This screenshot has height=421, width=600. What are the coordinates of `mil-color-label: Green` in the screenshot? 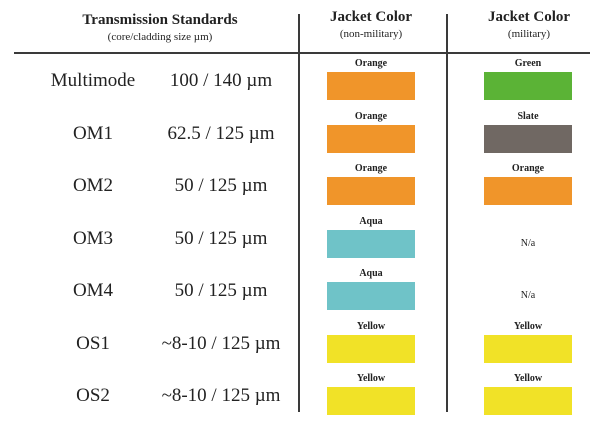 It's located at (528, 63).